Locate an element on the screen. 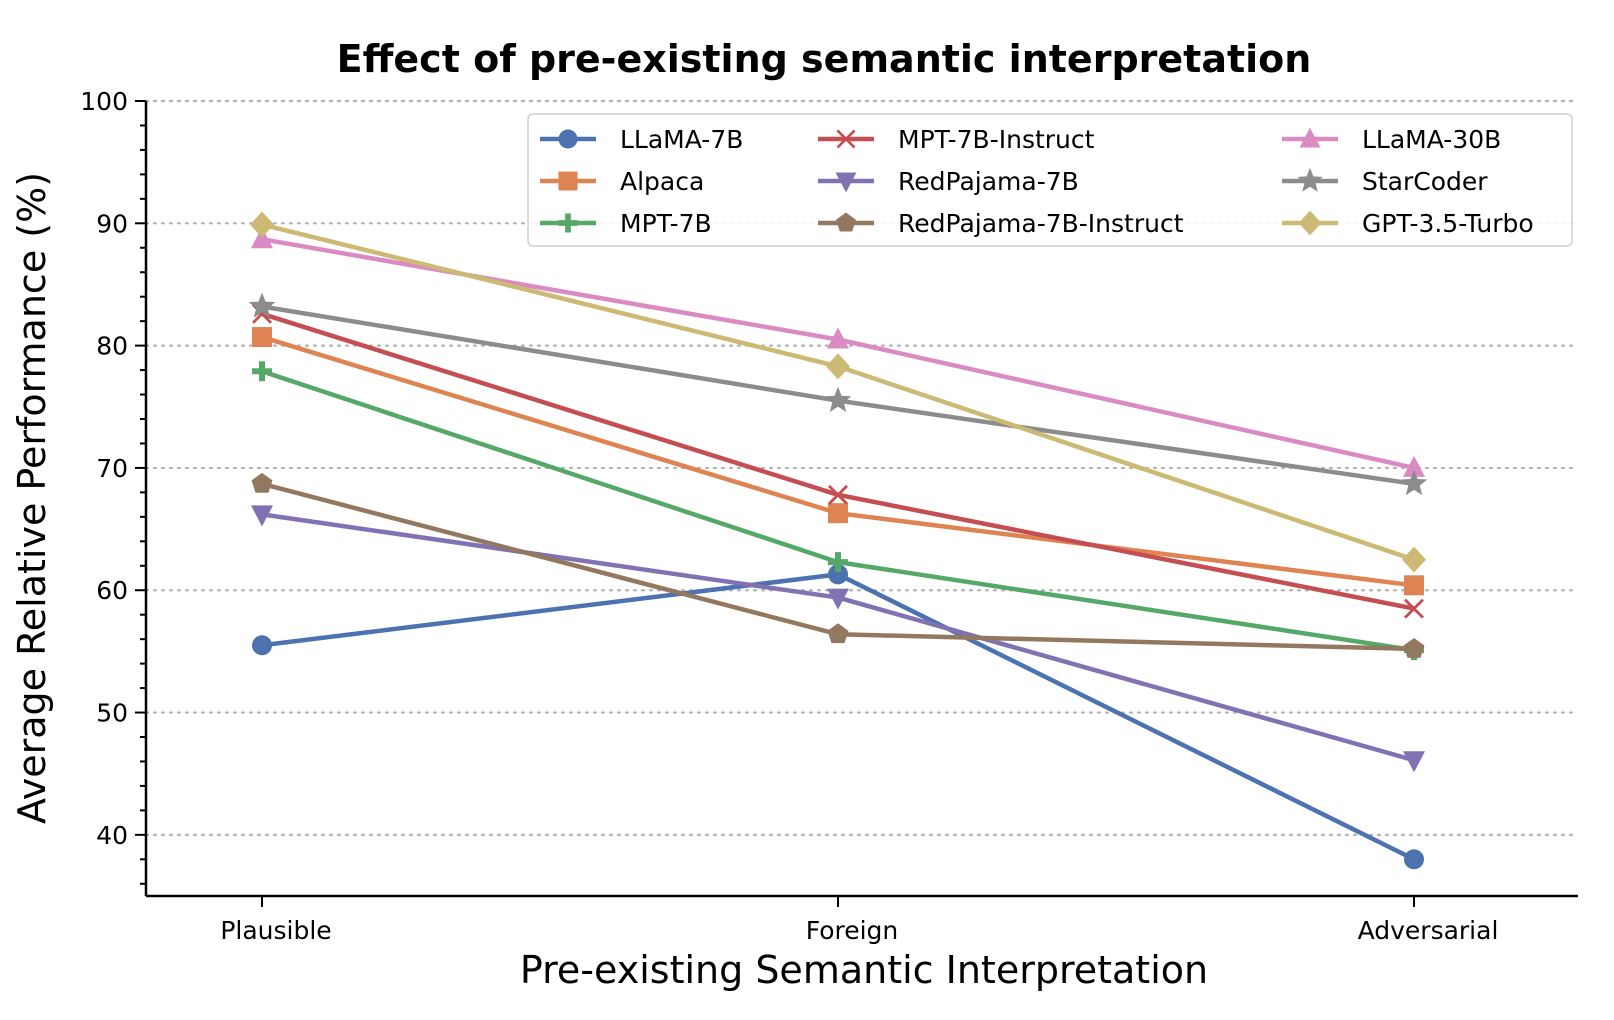 The width and height of the screenshot is (1614, 1020). y-tick-label: 40 is located at coordinates (112, 835).